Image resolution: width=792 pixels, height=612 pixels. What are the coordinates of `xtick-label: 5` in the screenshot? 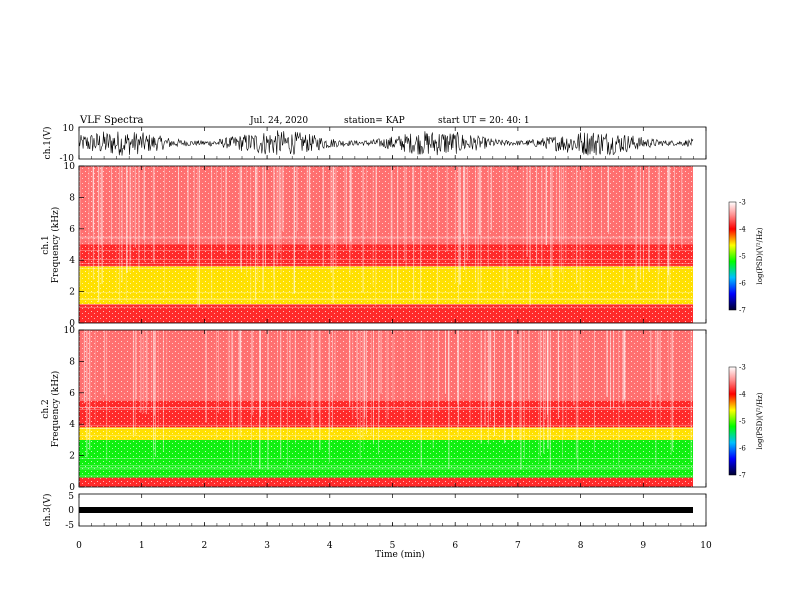 It's located at (393, 546).